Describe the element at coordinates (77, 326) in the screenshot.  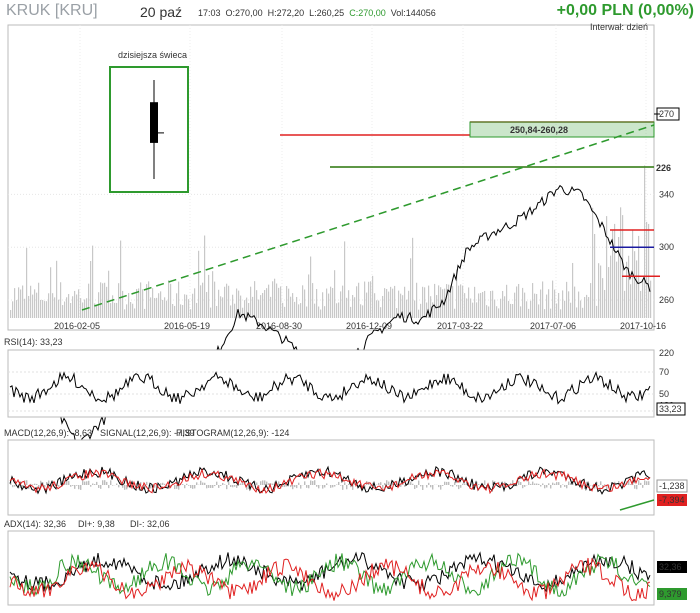
I see `date-tick-label: 2016-02-05` at that location.